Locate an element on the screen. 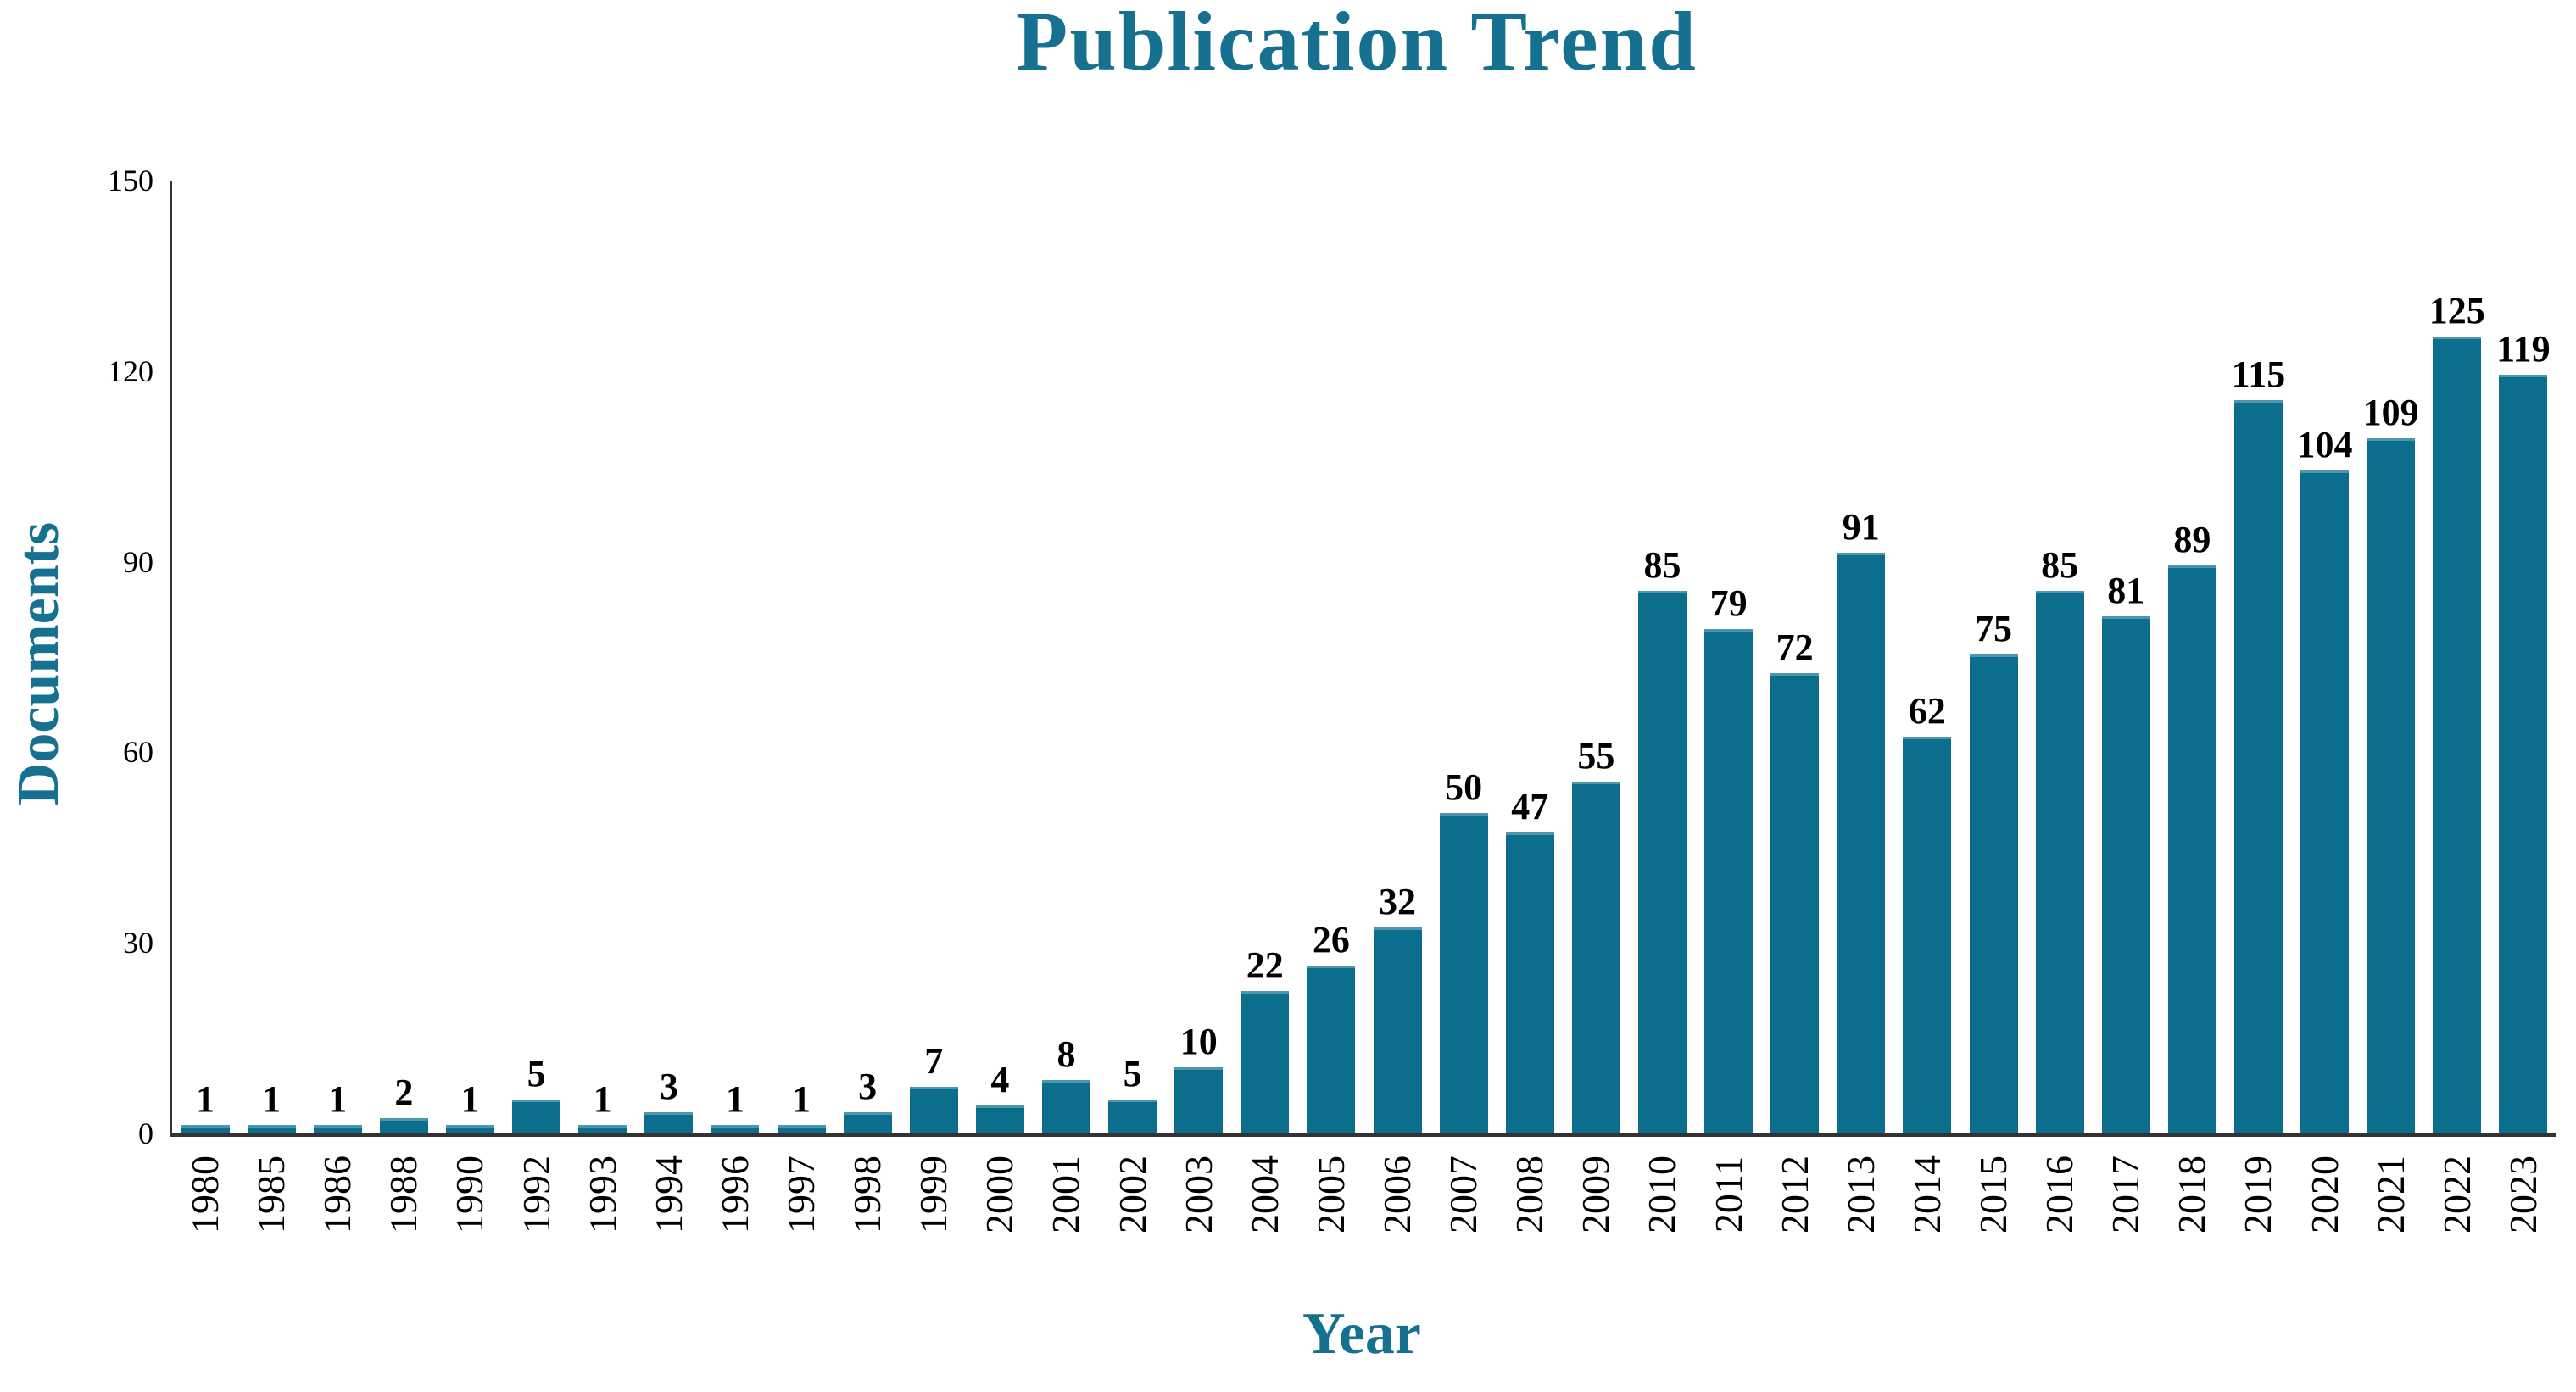  bar-2003 is located at coordinates (1199, 1100).